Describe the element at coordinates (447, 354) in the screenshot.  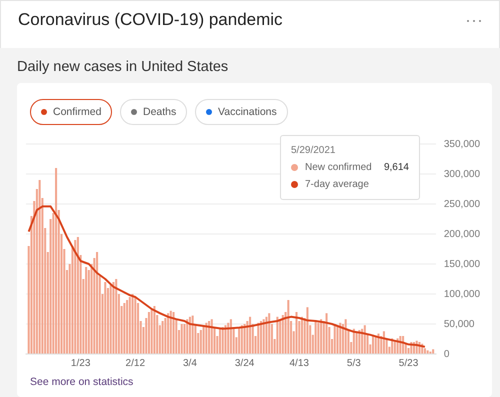
I see `y-tick-label: 0` at that location.